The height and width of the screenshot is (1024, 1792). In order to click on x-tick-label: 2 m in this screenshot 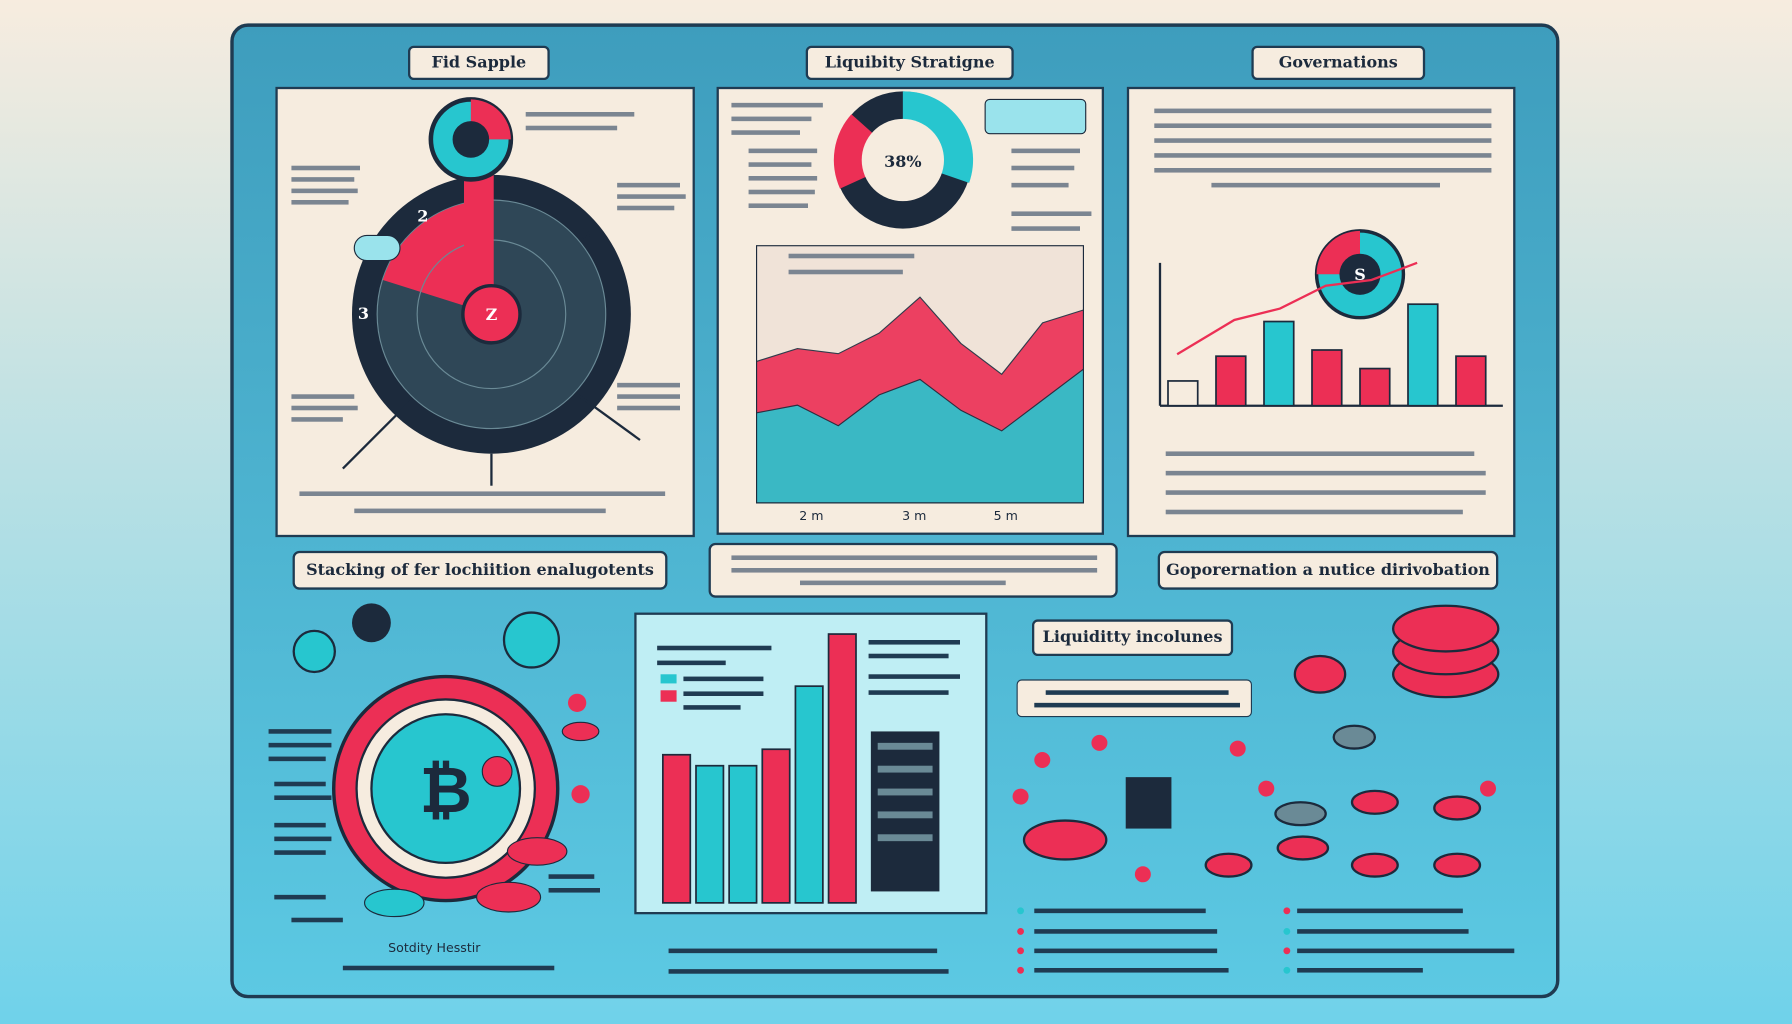, I will do `click(811, 515)`.